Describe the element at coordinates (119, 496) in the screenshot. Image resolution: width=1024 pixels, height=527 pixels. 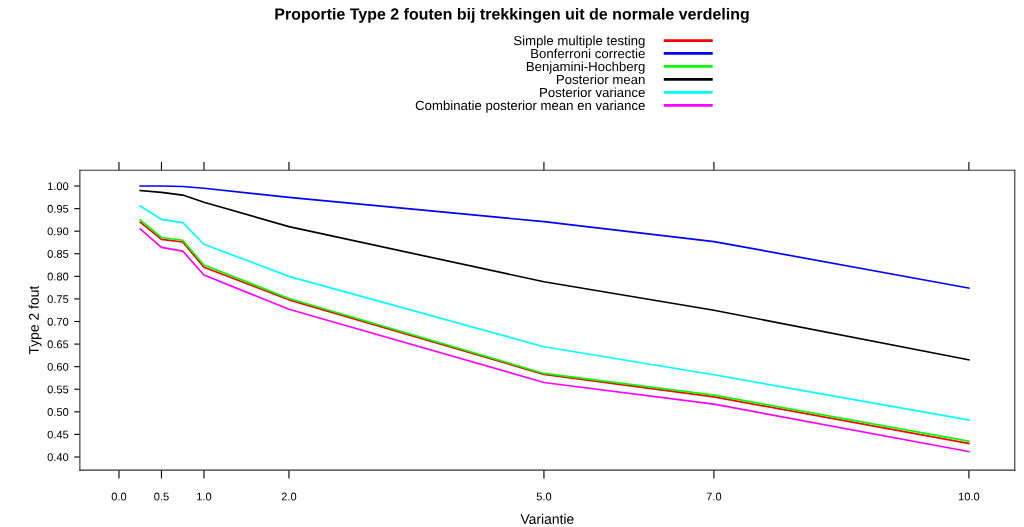
I see `x-tick-label: 0.0` at that location.